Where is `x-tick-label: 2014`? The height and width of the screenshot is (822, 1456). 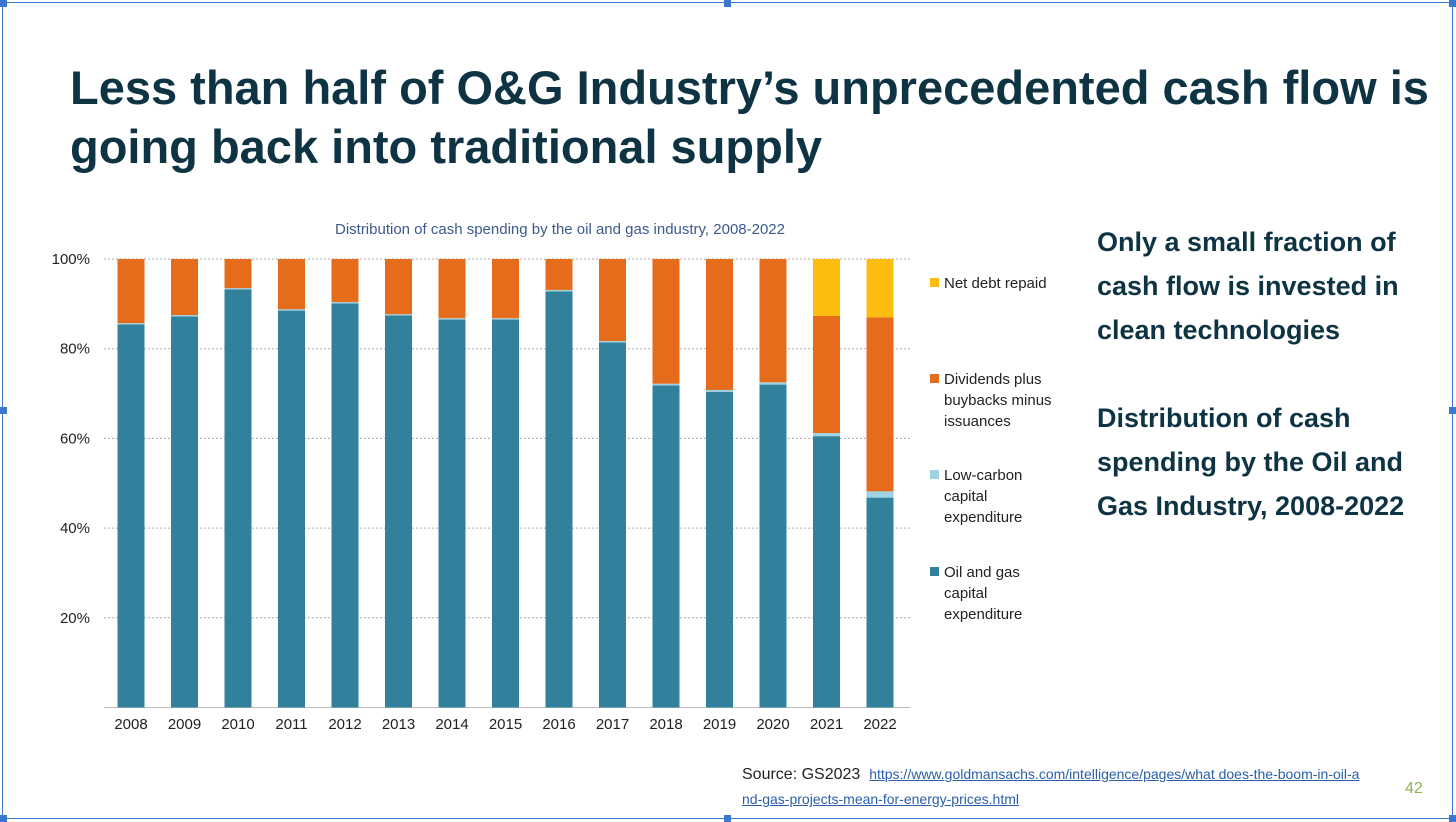 x-tick-label: 2014 is located at coordinates (451, 724).